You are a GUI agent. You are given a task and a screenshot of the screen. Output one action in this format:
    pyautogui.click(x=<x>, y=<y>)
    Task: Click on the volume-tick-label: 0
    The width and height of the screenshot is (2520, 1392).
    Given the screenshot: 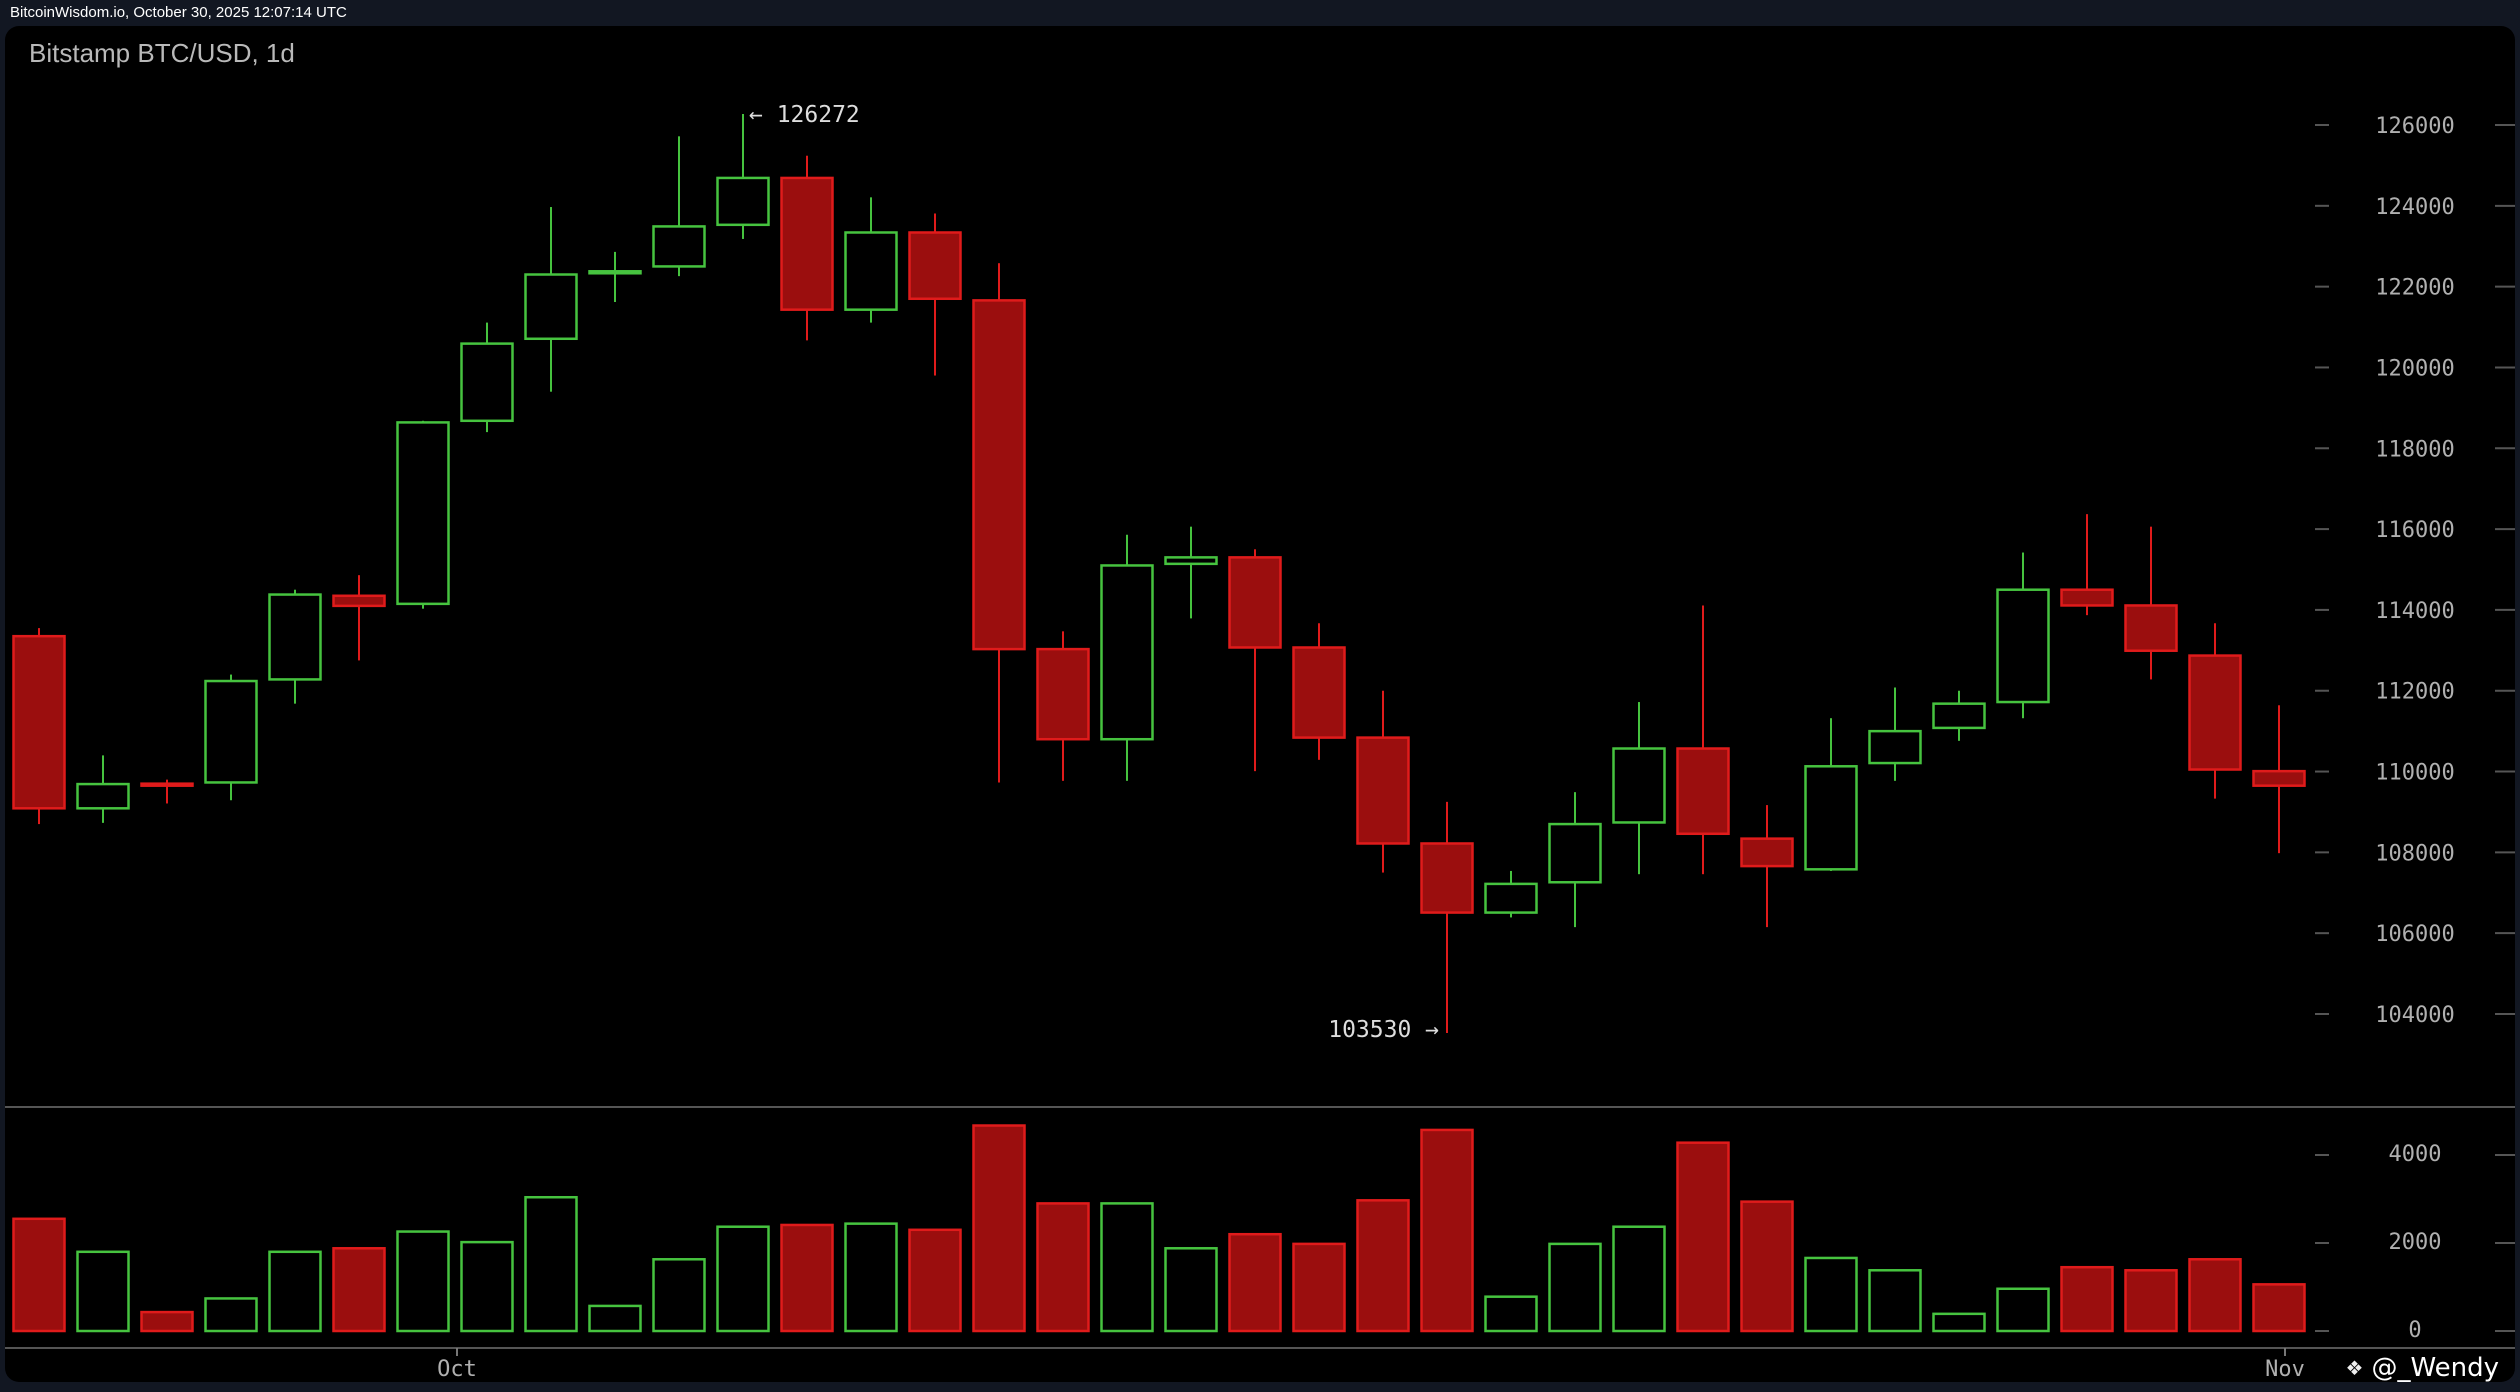 What is the action you would take?
    pyautogui.click(x=2414, y=1330)
    